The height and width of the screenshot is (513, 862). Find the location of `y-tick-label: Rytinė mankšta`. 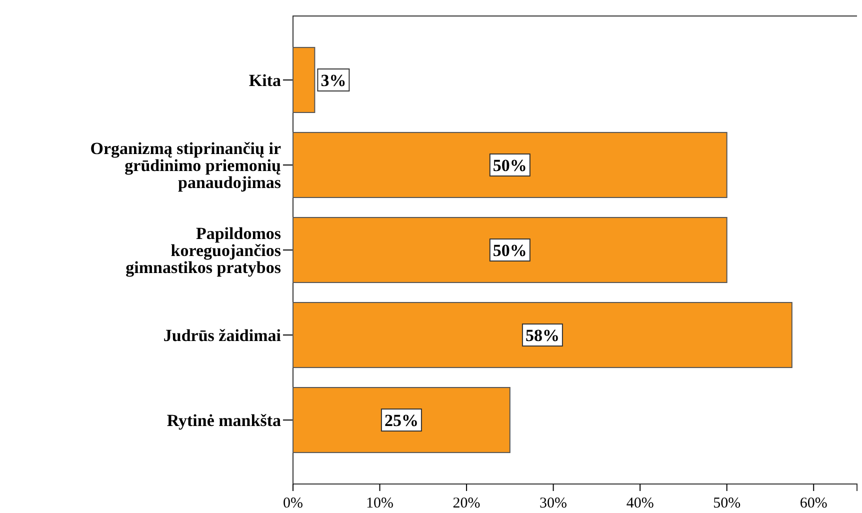

y-tick-label: Rytinė mankšta is located at coordinates (224, 420).